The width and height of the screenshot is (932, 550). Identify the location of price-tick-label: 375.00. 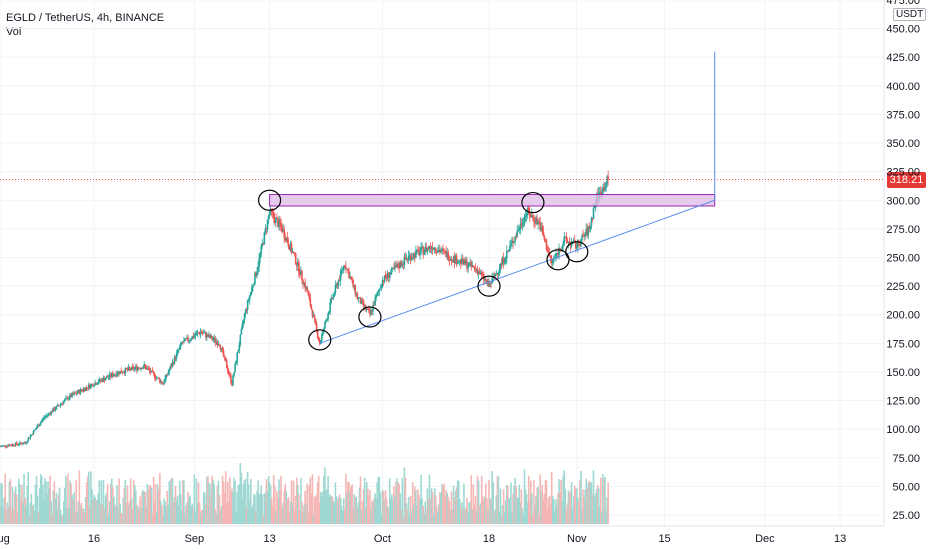
(903, 115).